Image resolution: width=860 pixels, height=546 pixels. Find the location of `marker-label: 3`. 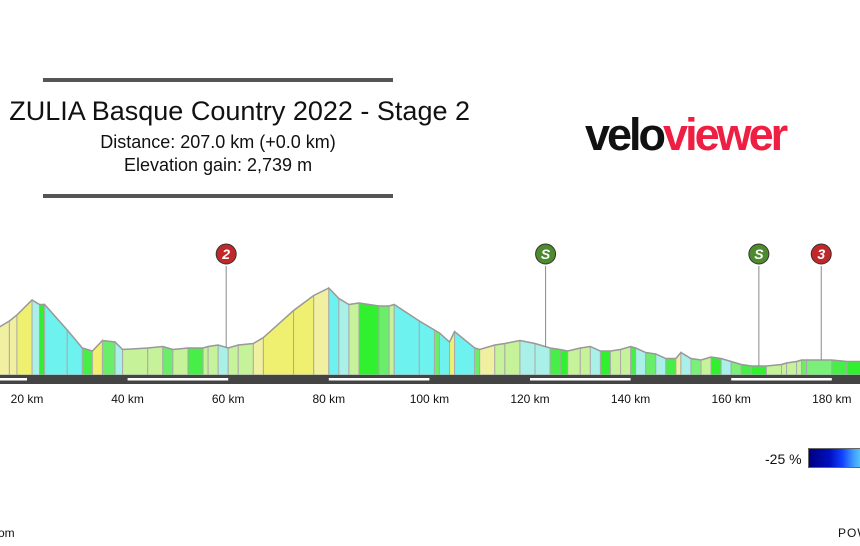

marker-label: 3 is located at coordinates (821, 254).